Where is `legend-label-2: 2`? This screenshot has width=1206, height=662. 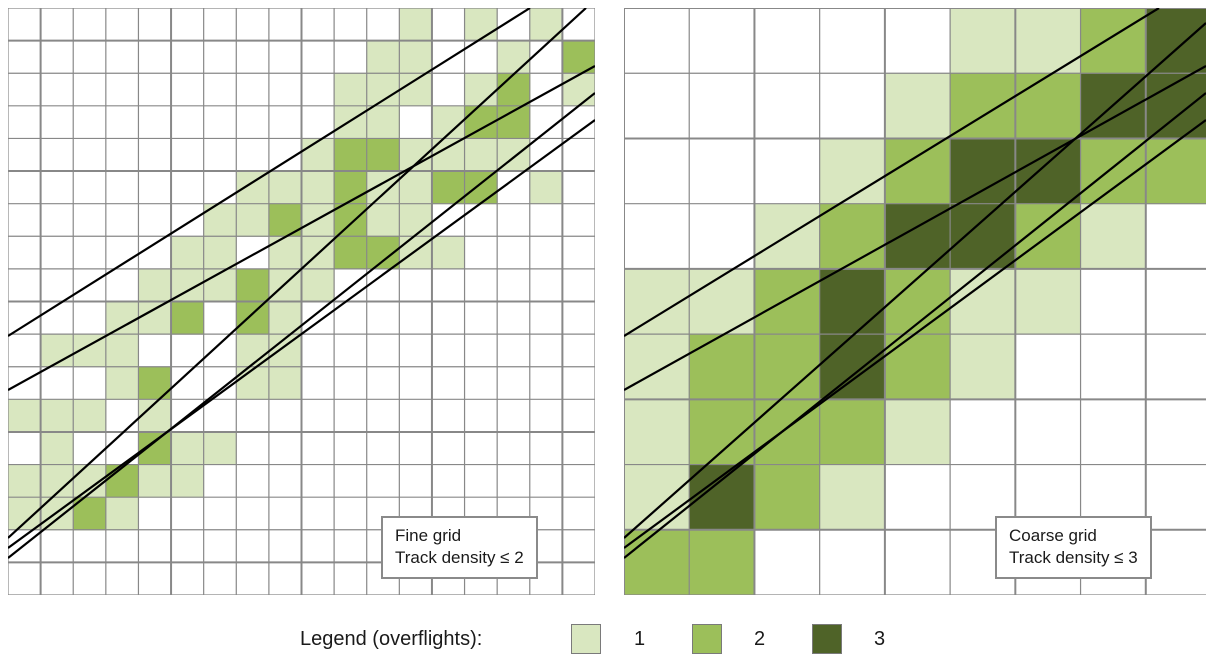
legend-label-2: 2 is located at coordinates (760, 639).